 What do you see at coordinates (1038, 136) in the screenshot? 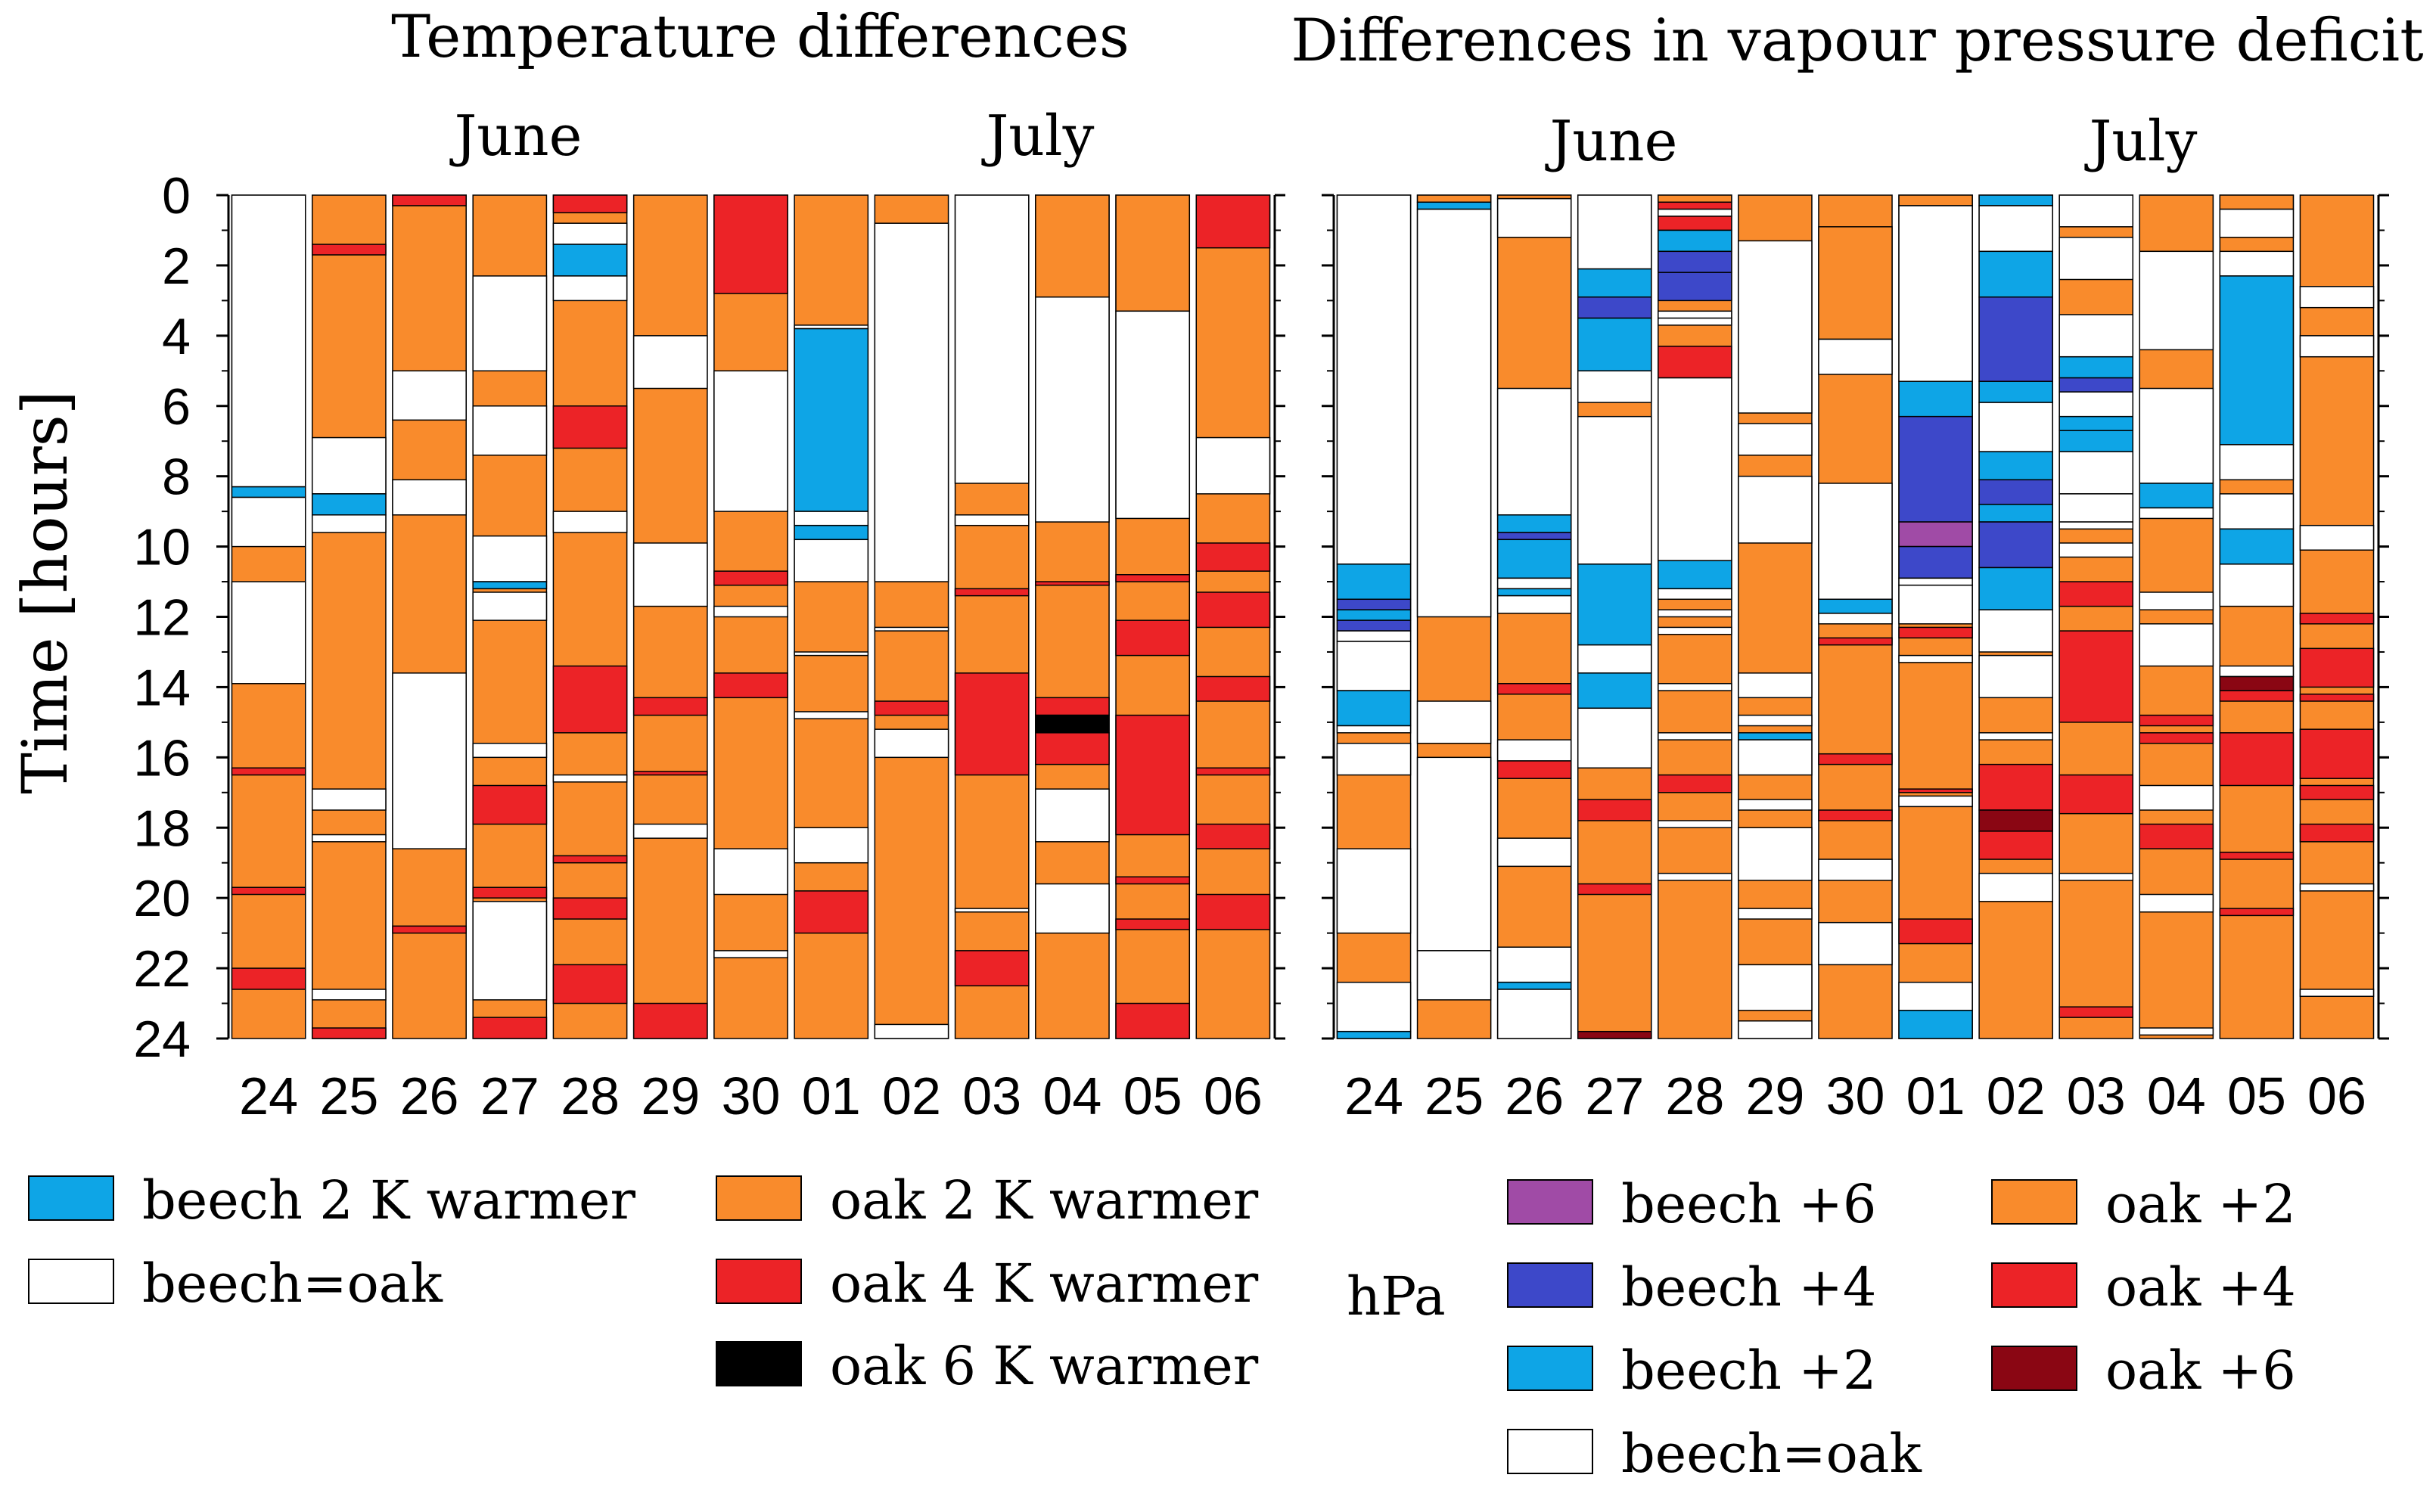
I see `temperature-month-july: July` at bounding box center [1038, 136].